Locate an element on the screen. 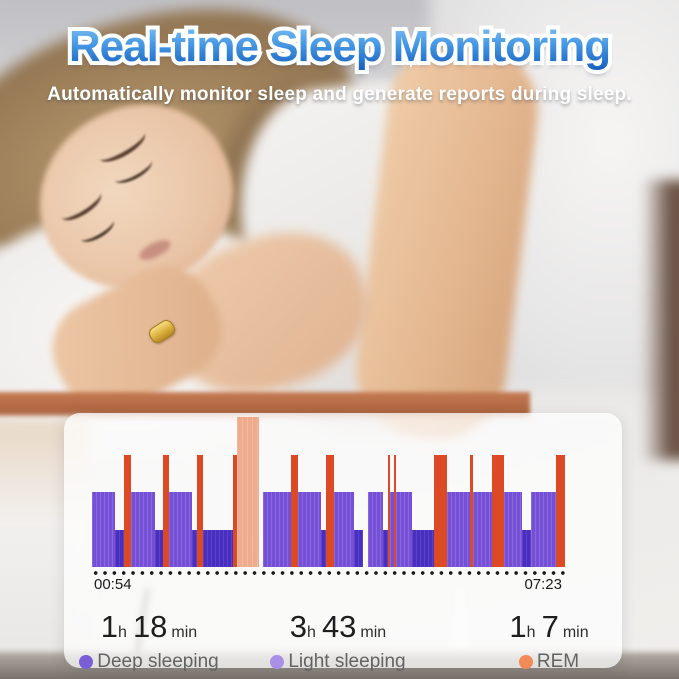 This screenshot has height=679, width=679. rem-dot-icon is located at coordinates (525, 662).